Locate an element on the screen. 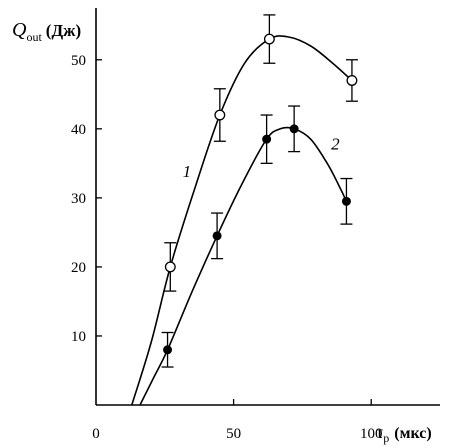  y-tick-label: 50 is located at coordinates (78, 61).